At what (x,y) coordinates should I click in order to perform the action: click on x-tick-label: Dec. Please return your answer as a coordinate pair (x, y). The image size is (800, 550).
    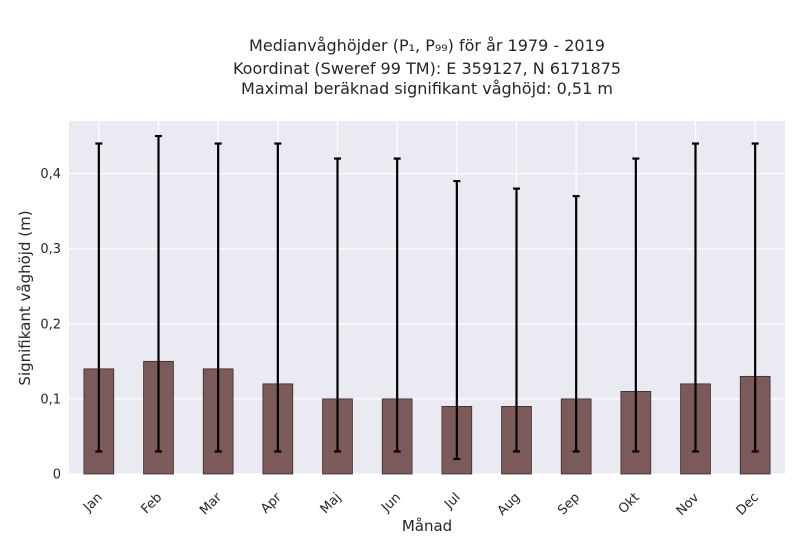
    Looking at the image, I should click on (748, 504).